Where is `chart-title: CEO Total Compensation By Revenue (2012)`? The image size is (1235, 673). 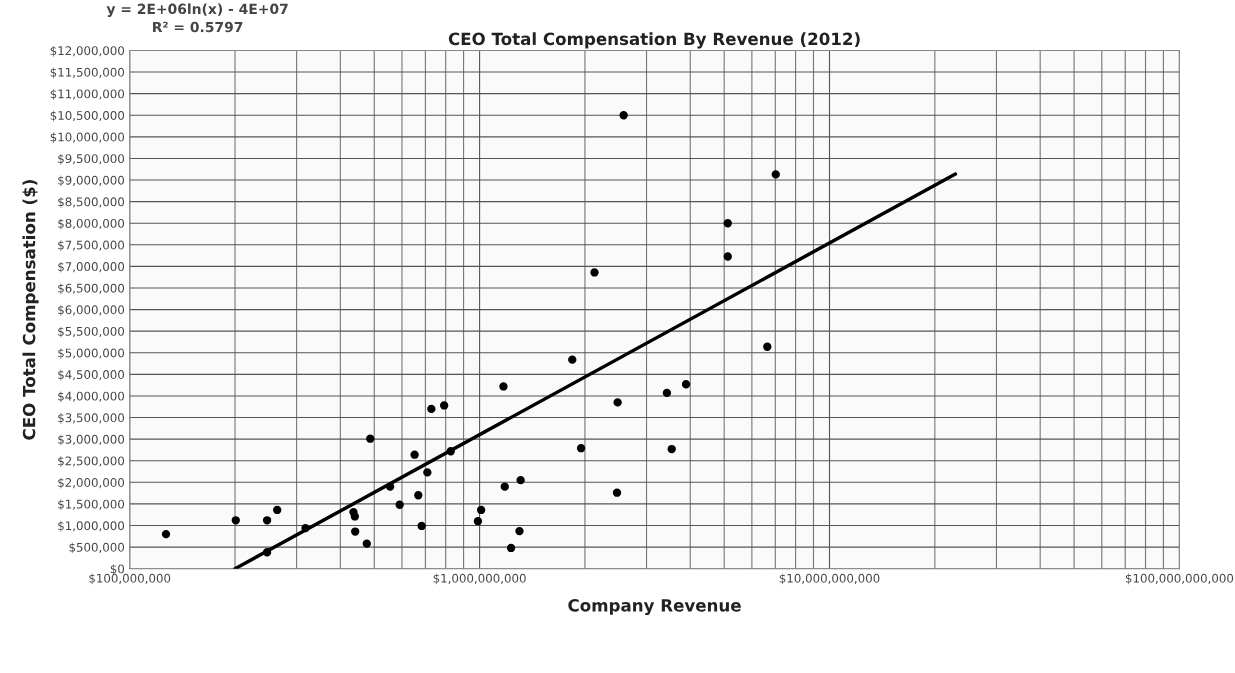
chart-title: CEO Total Compensation By Revenue (2012) is located at coordinates (654, 40).